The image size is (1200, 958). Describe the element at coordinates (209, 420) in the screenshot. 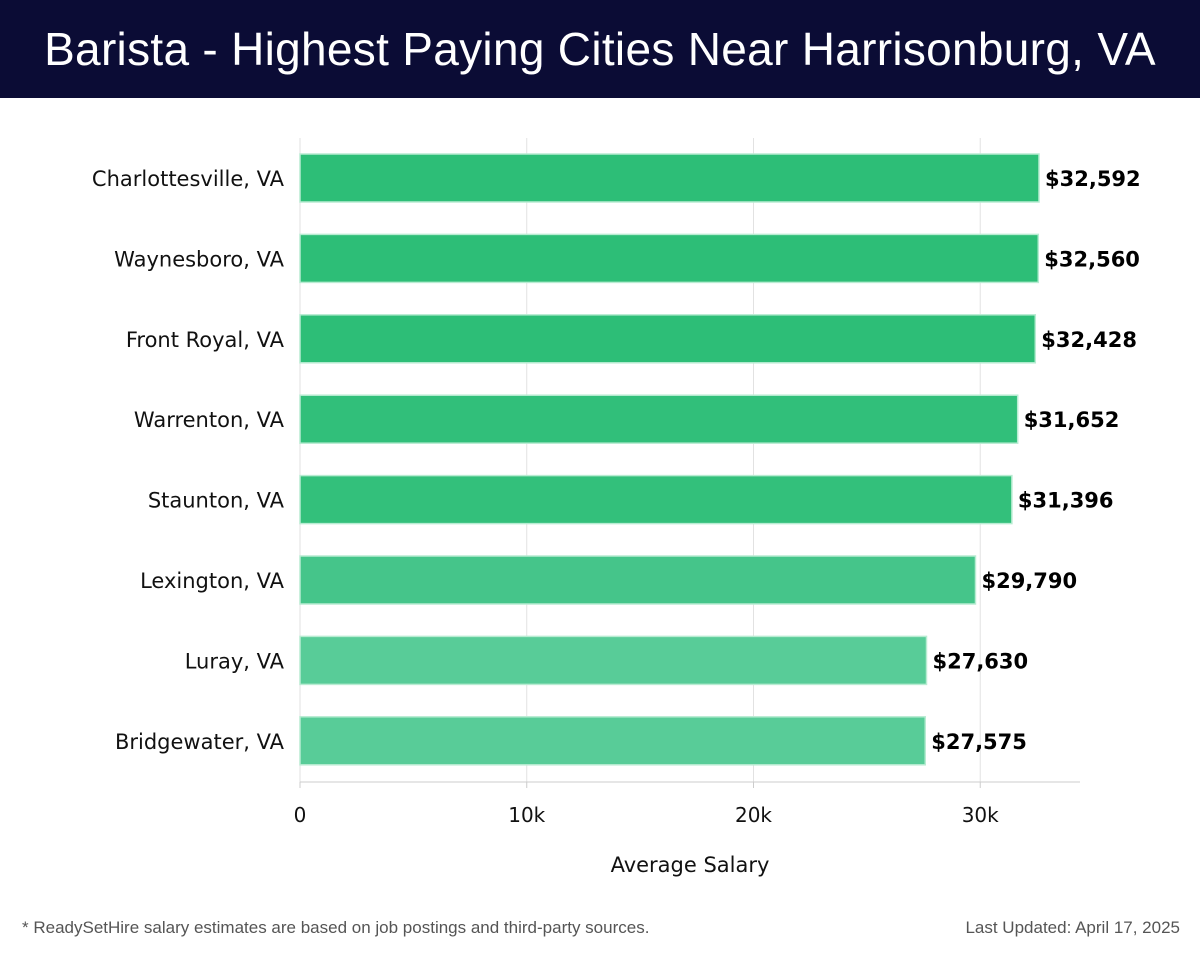

I see `category-label: Warrenton, VA` at that location.